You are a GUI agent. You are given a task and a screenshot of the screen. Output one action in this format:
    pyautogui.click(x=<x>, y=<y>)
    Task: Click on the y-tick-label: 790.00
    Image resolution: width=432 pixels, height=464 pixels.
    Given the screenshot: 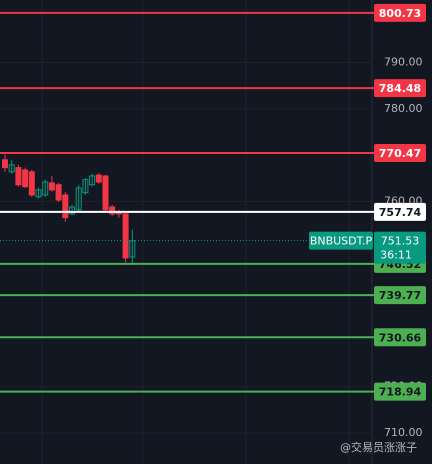 What is the action you would take?
    pyautogui.click(x=403, y=62)
    